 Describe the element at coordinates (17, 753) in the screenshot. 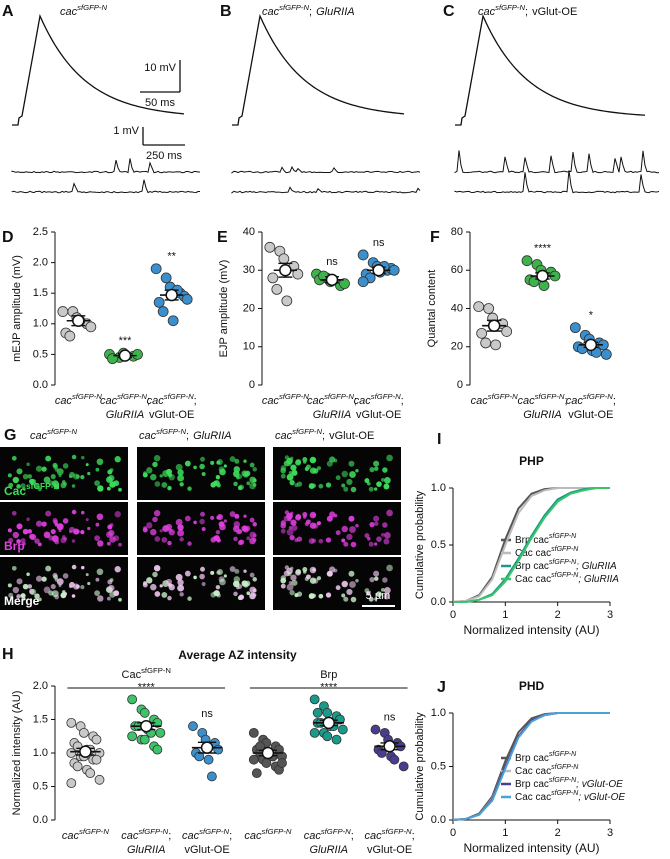

I see `y-axis-label: Normalized intensity (AU)` at that location.